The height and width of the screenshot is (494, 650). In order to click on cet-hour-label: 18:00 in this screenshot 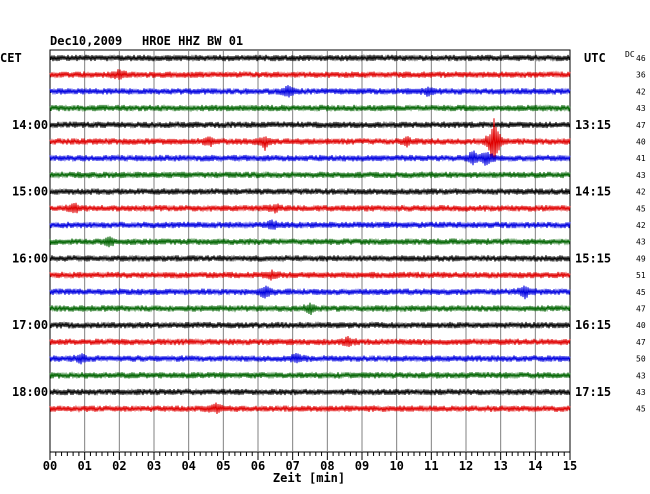, I will do `click(30, 392)`.